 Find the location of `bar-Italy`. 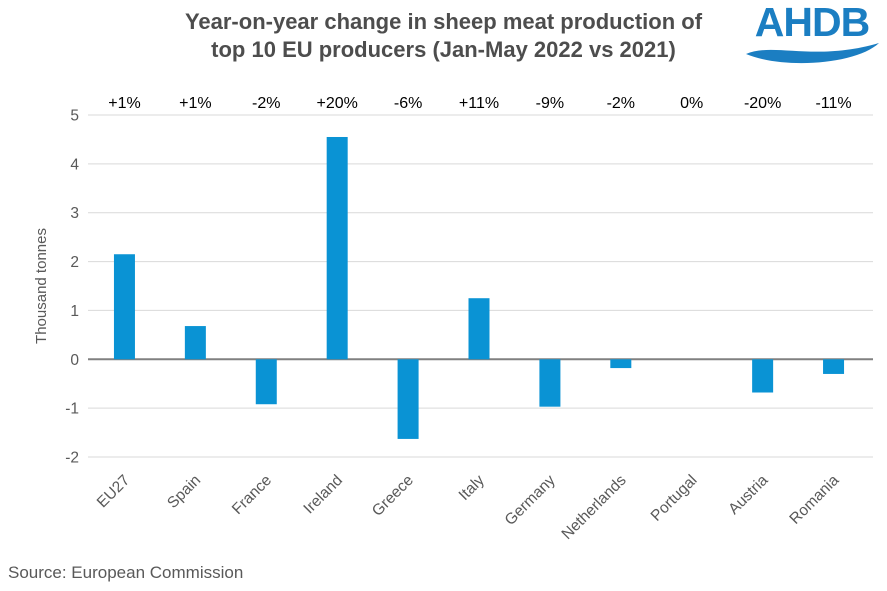

bar-Italy is located at coordinates (479, 329).